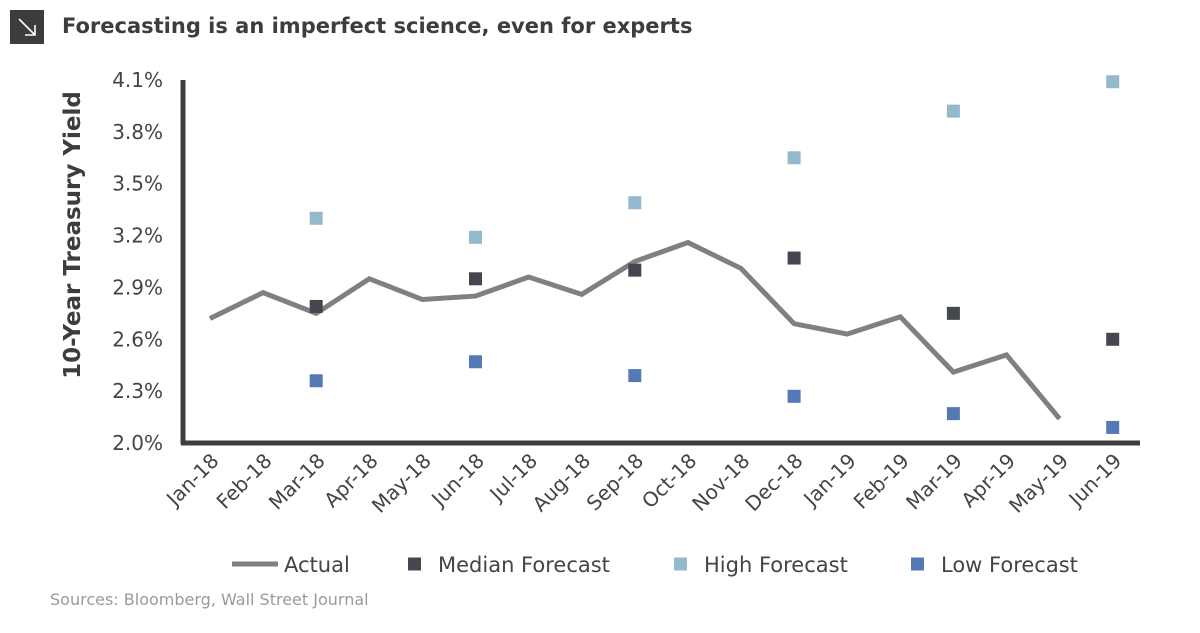 This screenshot has height=633, width=1200. I want to click on x-tick-label: Sep-18, so click(615, 482).